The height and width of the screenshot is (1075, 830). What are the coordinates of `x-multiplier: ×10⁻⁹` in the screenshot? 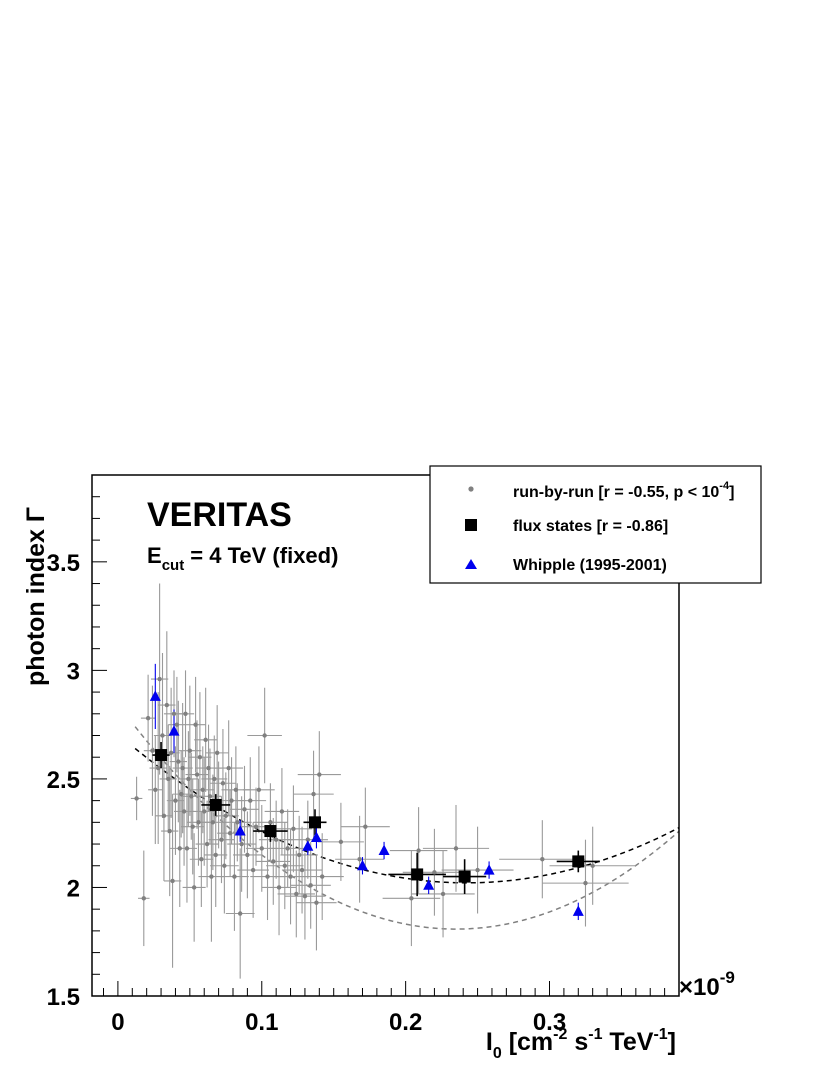 It's located at (707, 984).